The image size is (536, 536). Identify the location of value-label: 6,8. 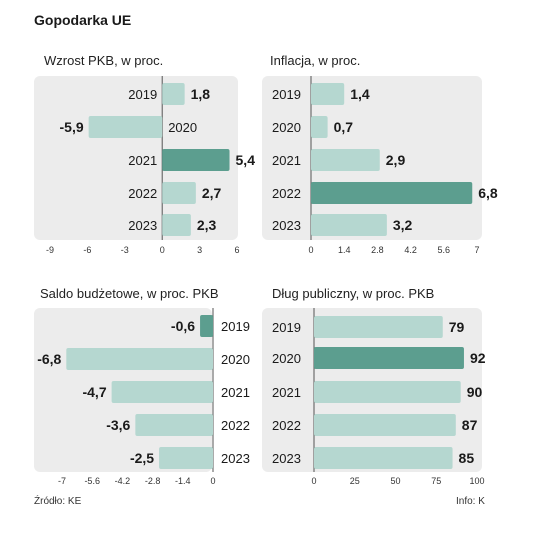
(488, 193).